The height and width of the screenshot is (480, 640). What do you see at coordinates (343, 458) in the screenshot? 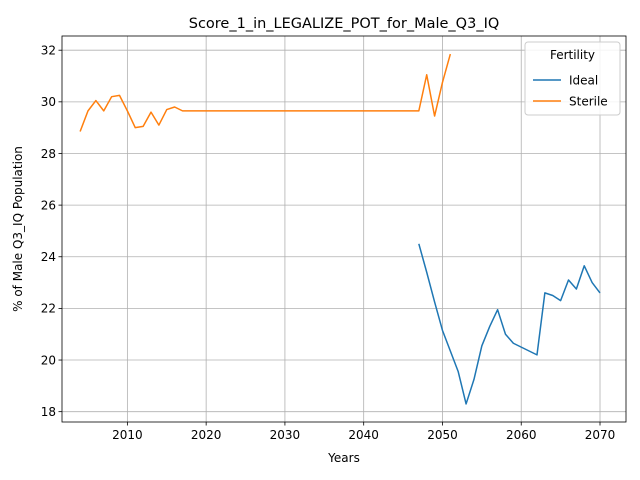
I see `x-axis-label: Years` at bounding box center [343, 458].